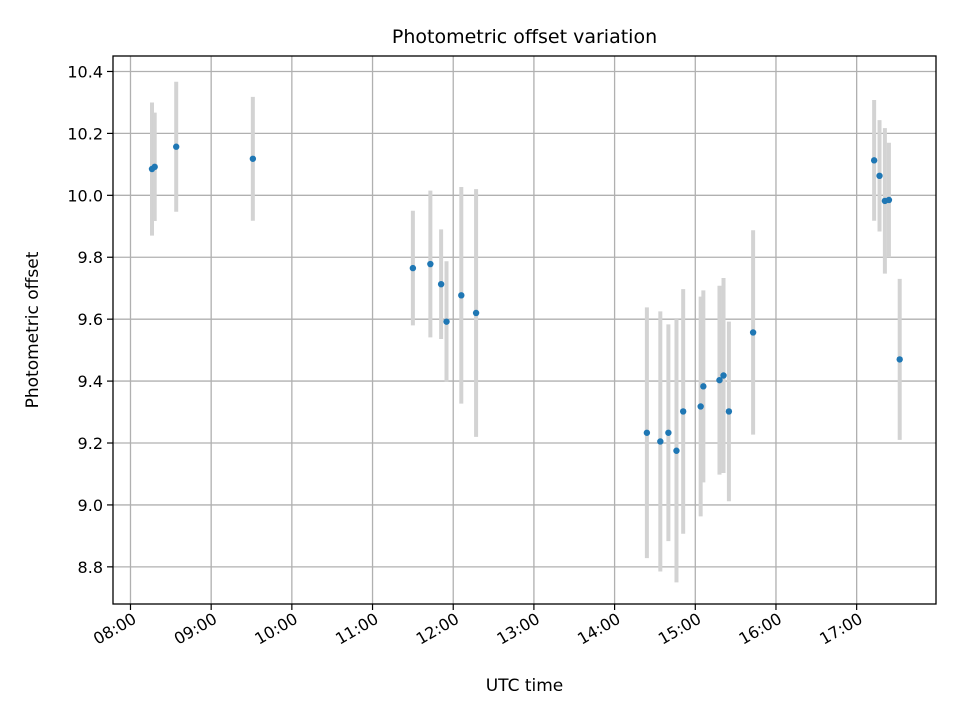 This screenshot has height=724, width=960. Describe the element at coordinates (90, 443) in the screenshot. I see `y-tick-label: 9.2` at that location.